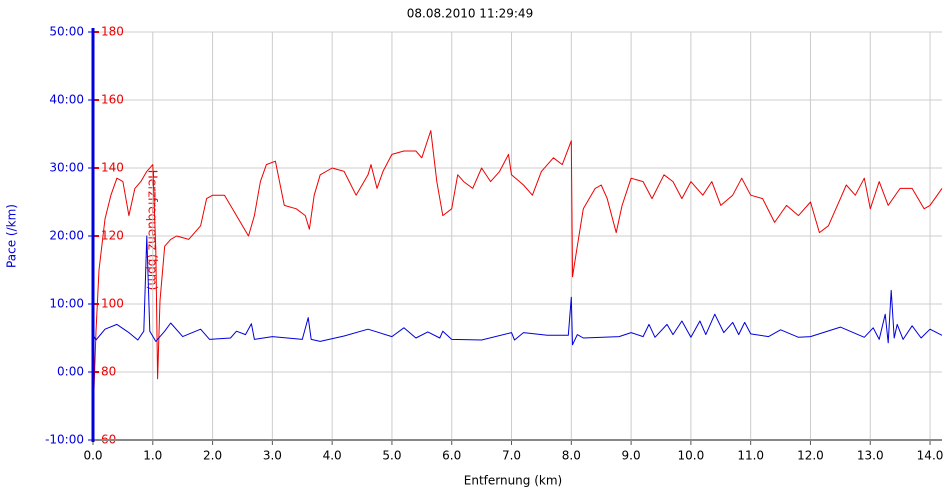  Describe the element at coordinates (92, 456) in the screenshot. I see `x-tick-label: 0.0` at that location.